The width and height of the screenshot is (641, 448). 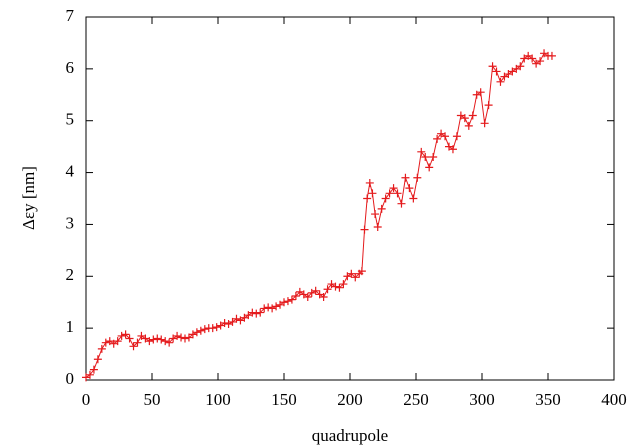 What do you see at coordinates (70, 119) in the screenshot?
I see `y-tick-label: 5` at bounding box center [70, 119].